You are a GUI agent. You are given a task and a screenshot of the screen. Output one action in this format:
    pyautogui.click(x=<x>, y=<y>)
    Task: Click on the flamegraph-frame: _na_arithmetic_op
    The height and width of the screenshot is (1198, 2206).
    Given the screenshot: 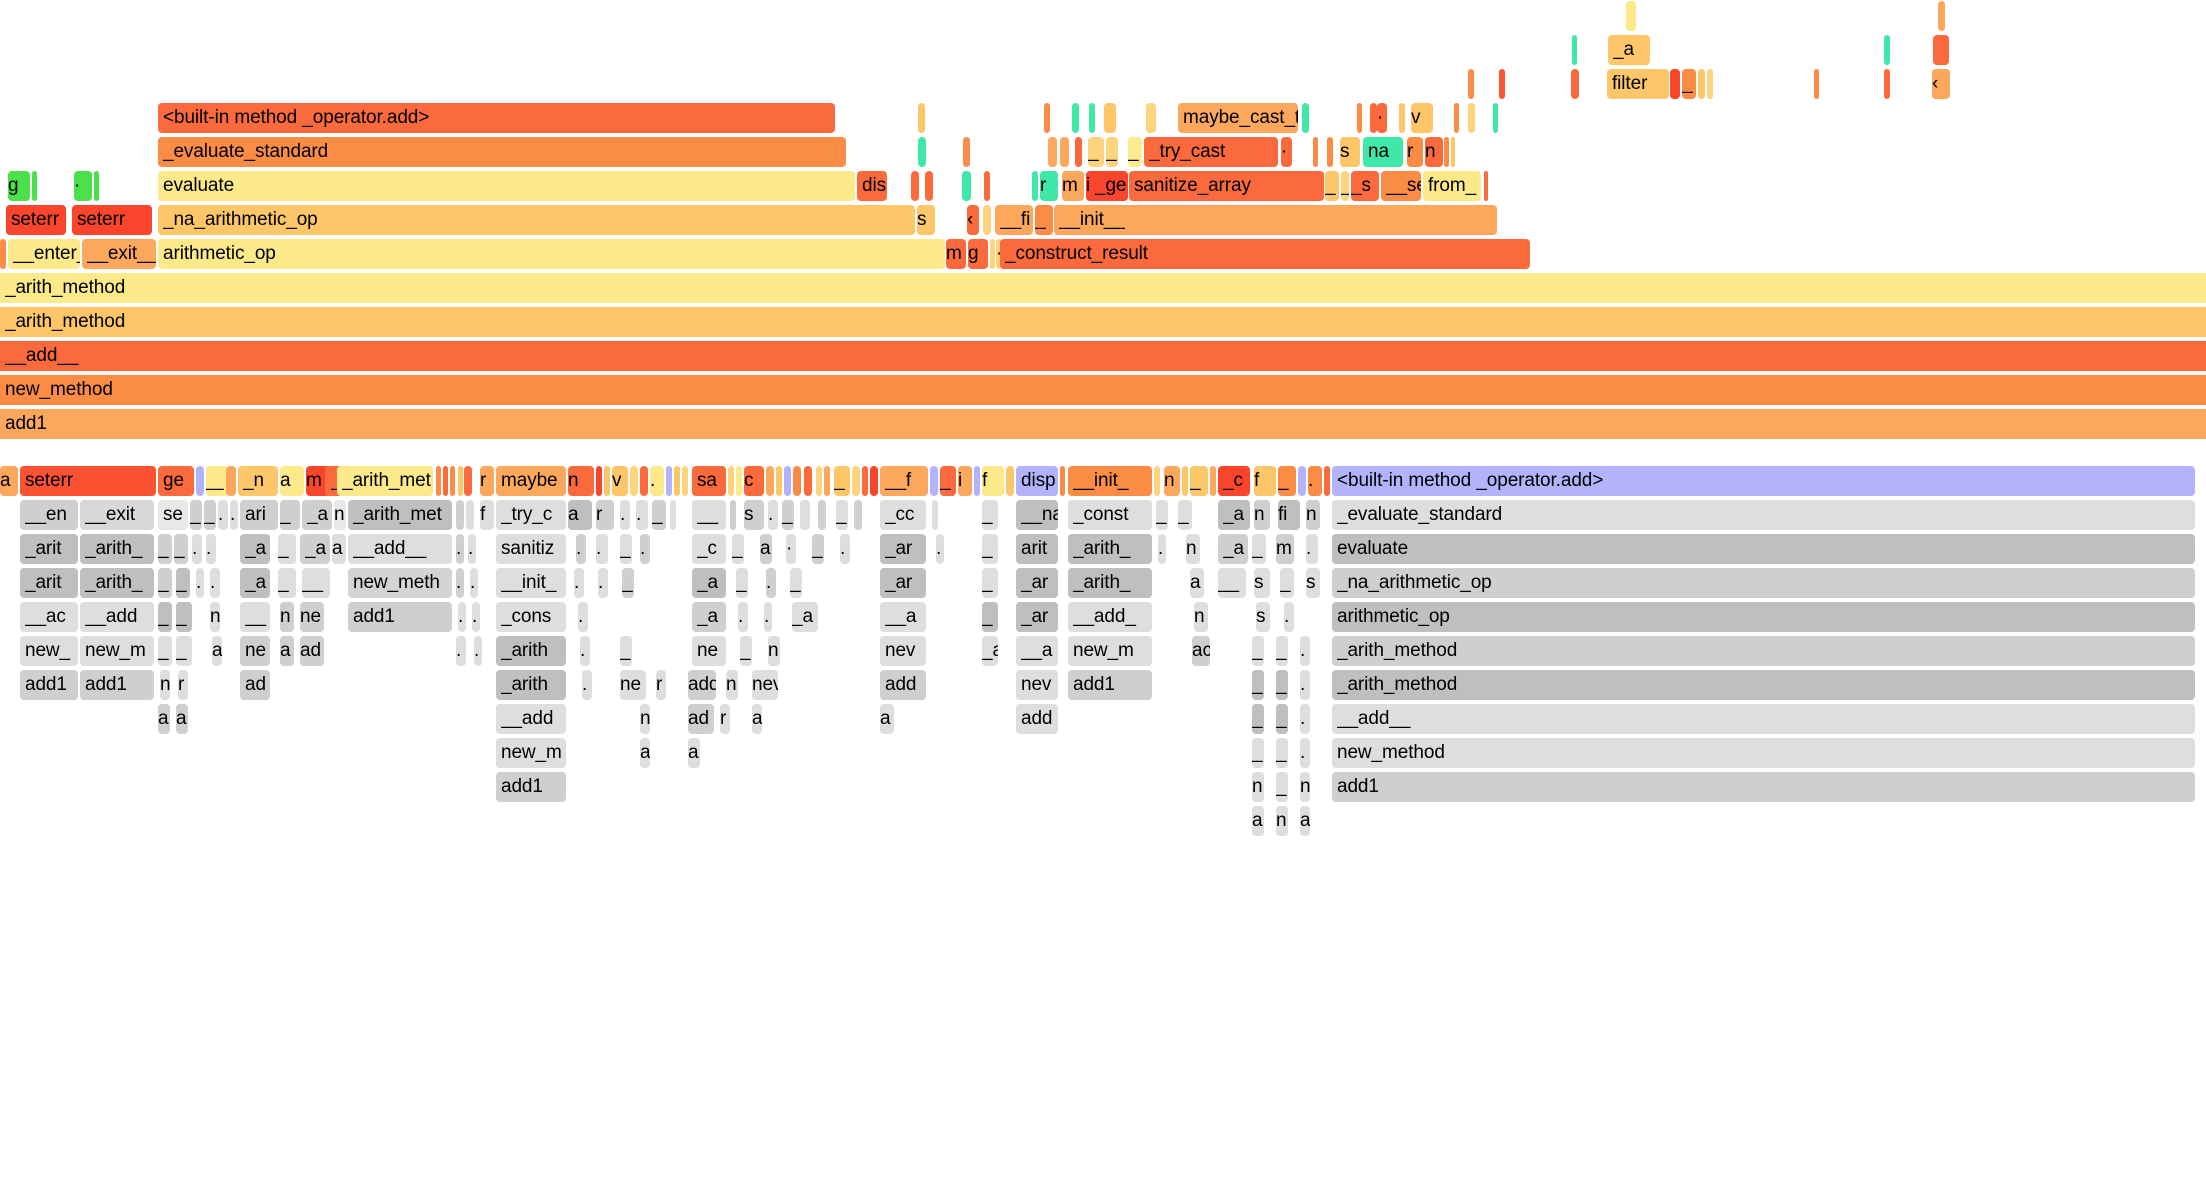 What is the action you would take?
    pyautogui.click(x=1763, y=583)
    